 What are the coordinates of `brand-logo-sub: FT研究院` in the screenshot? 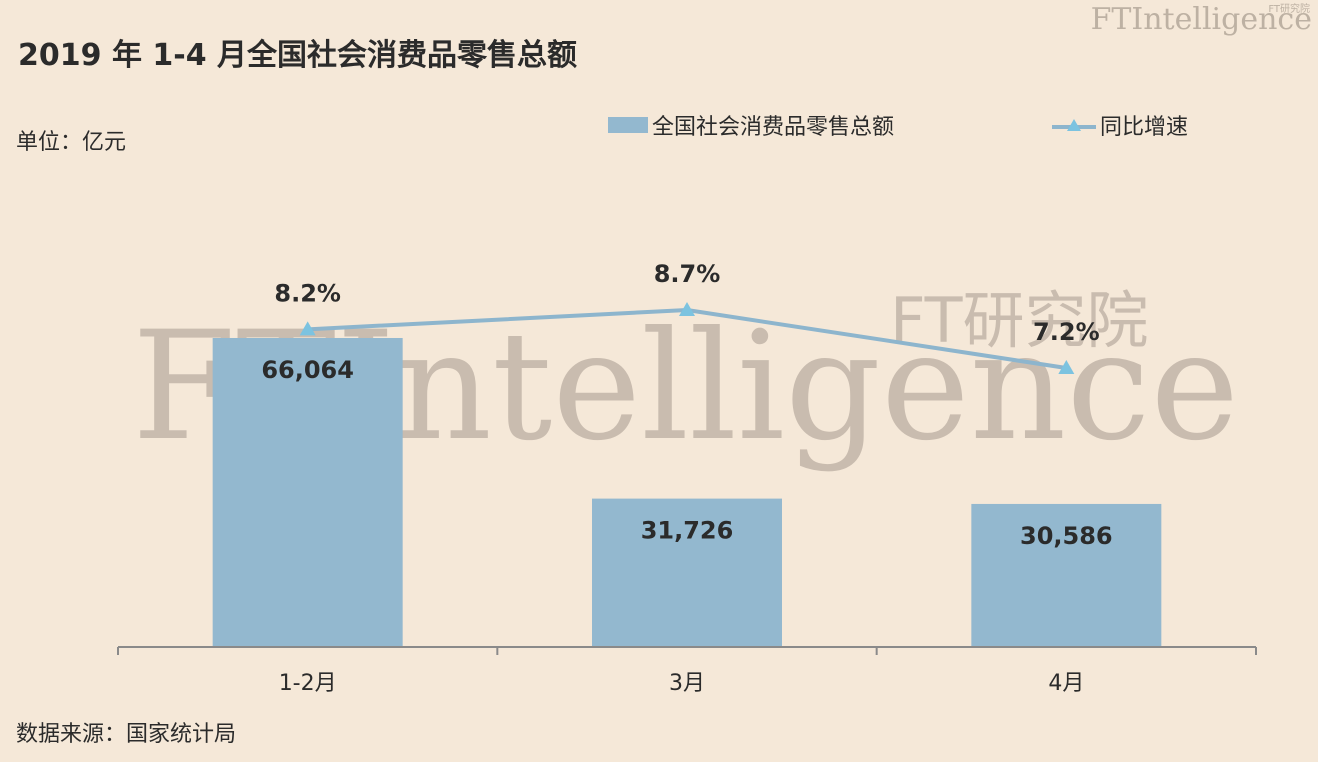 It's located at (1289, 9).